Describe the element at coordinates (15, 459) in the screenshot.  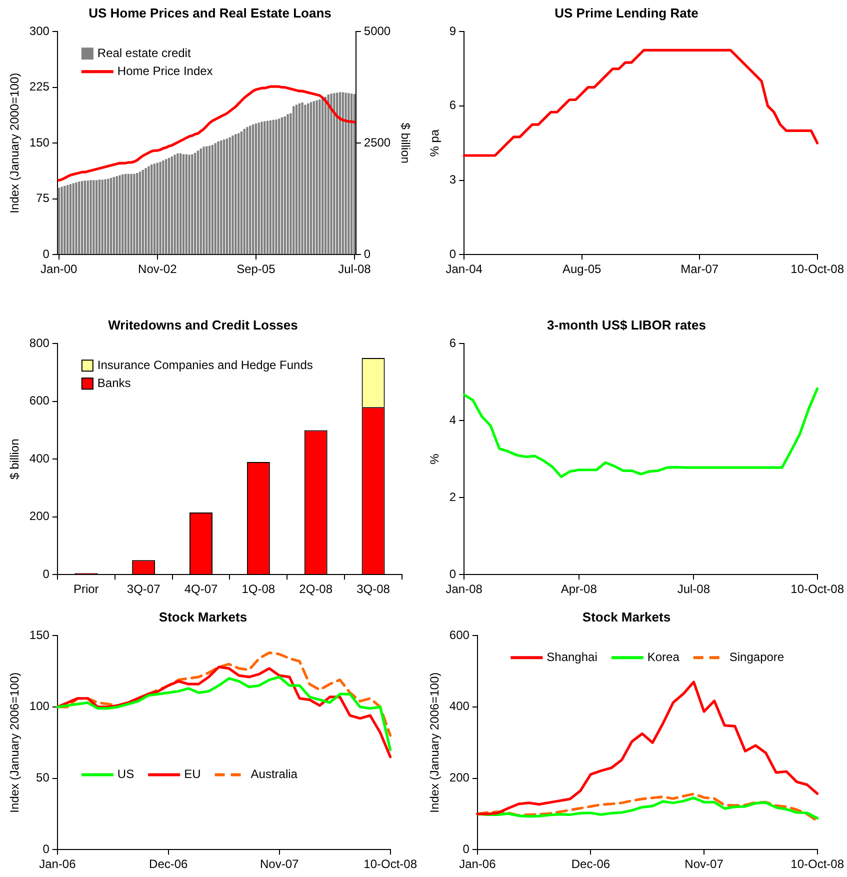
I see `y-axis-title: $ billion` at that location.